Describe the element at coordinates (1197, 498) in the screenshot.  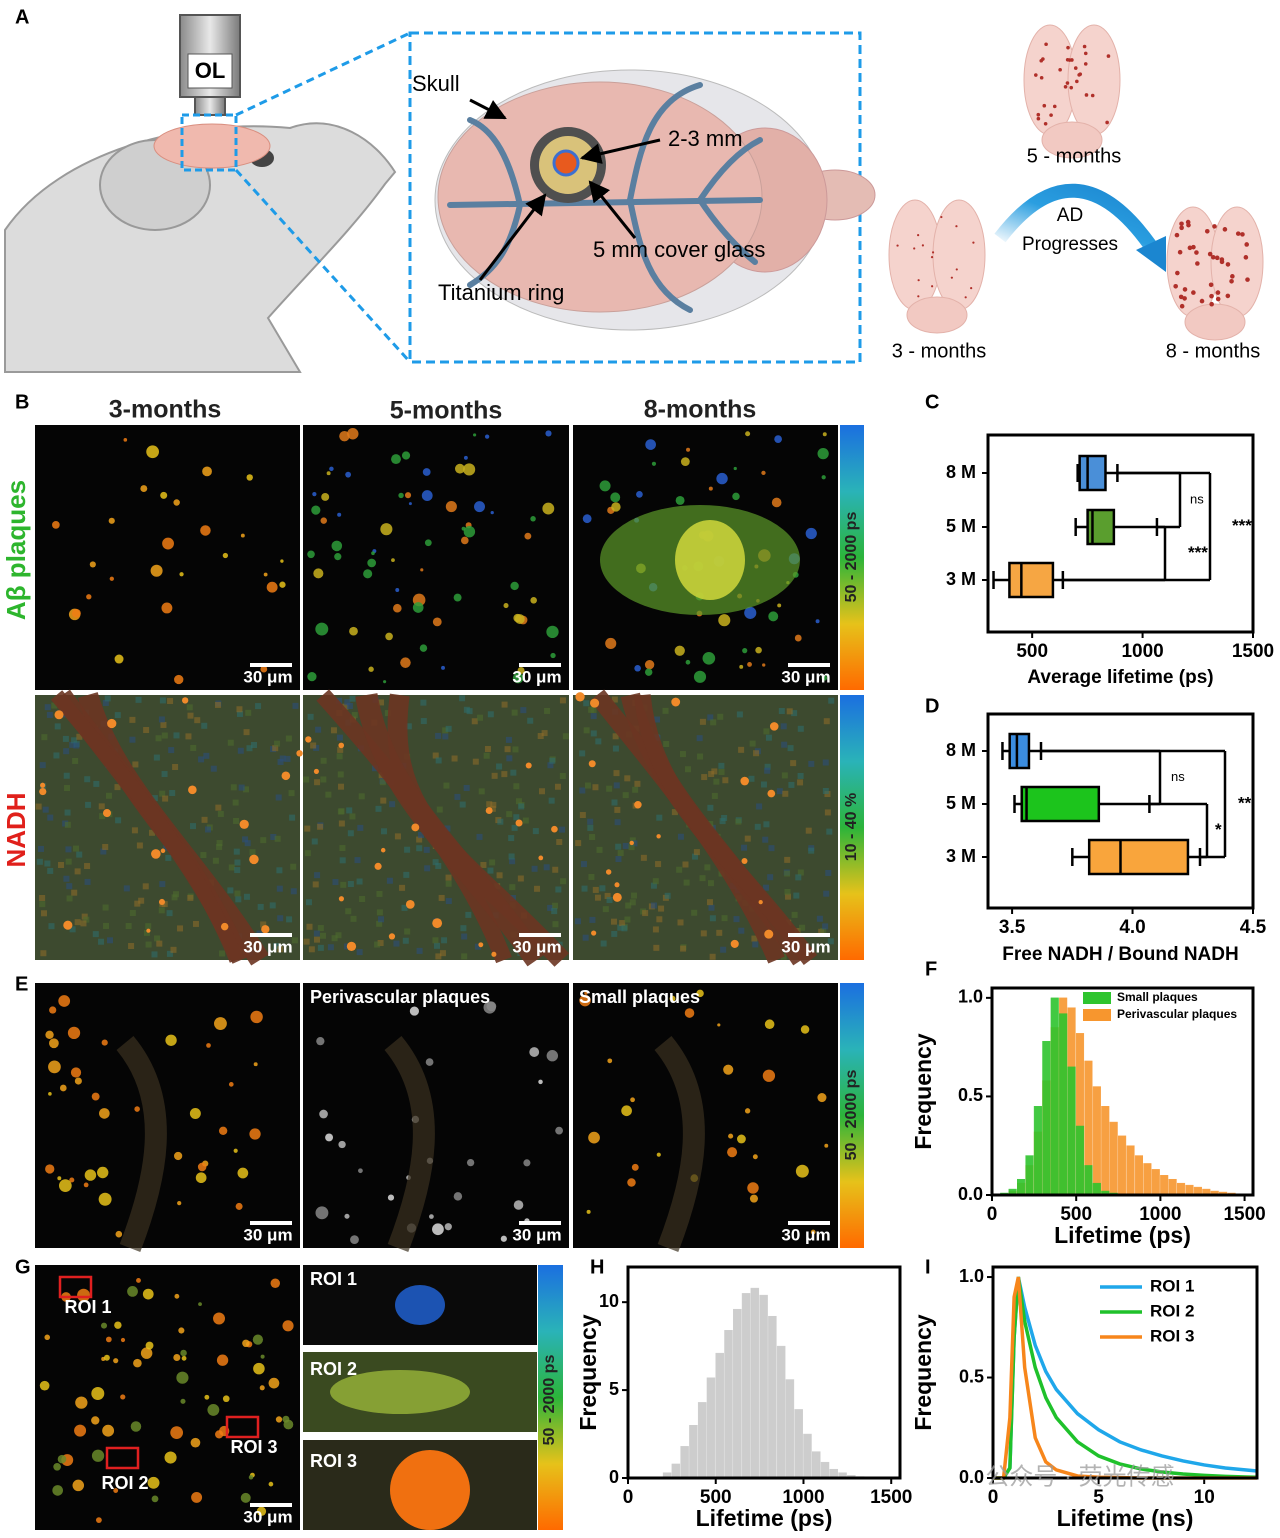
I see `significance: ns` at that location.